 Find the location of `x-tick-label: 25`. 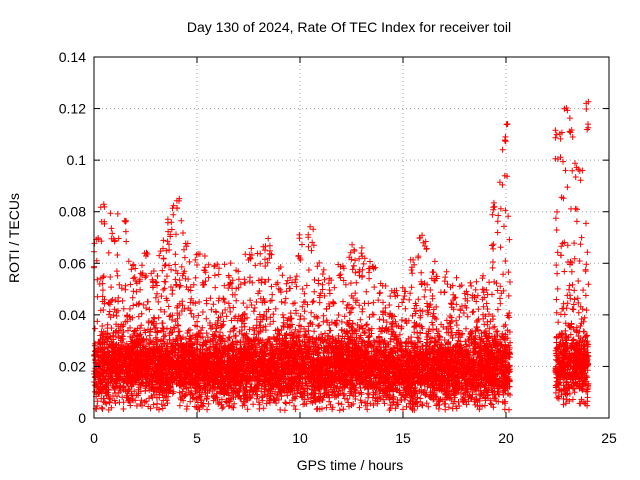

x-tick-label: 25 is located at coordinates (609, 438).